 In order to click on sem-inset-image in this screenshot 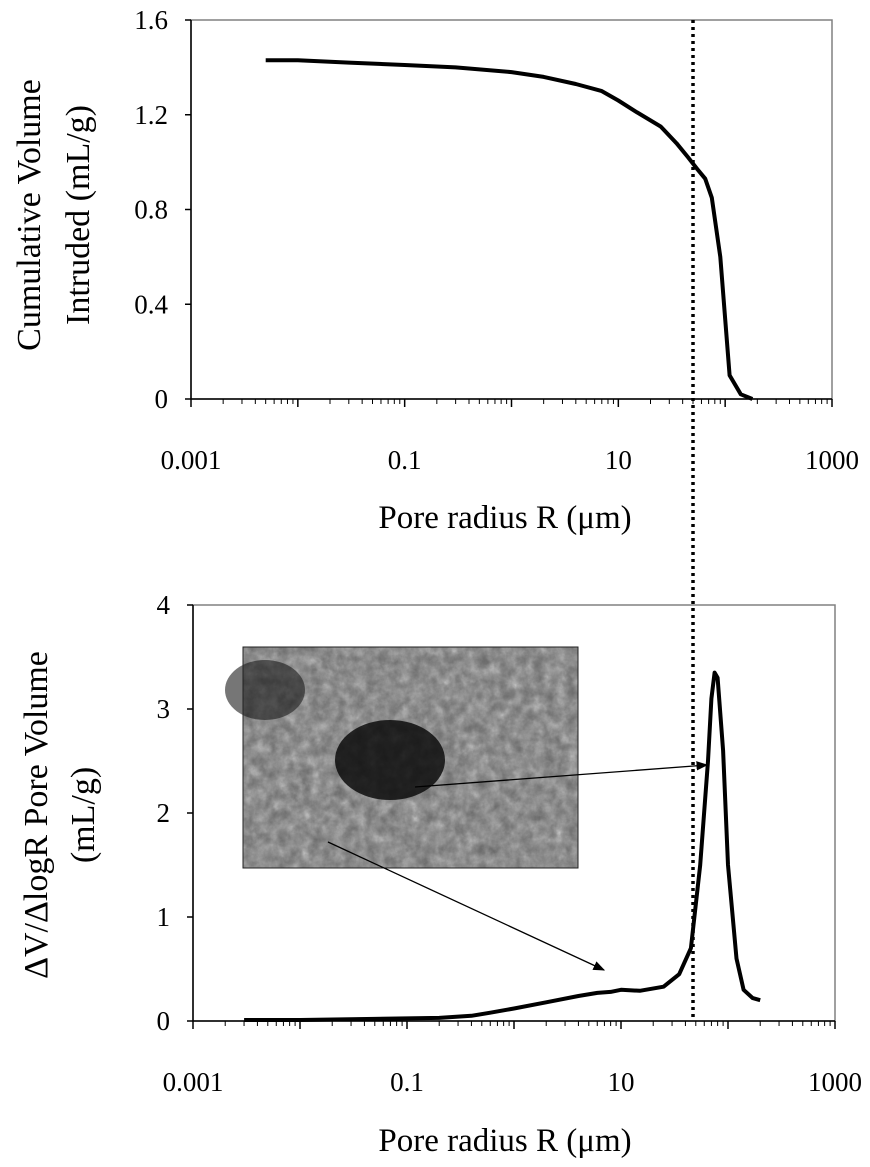, I will do `click(402, 757)`.